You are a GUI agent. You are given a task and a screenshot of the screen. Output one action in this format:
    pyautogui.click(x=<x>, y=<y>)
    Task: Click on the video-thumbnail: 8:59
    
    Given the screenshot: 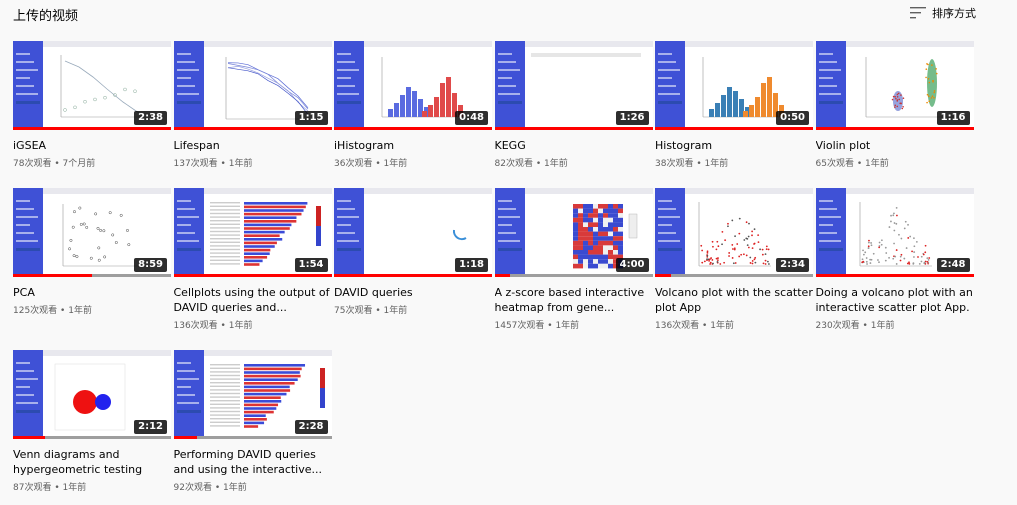 What is the action you would take?
    pyautogui.click(x=92, y=232)
    